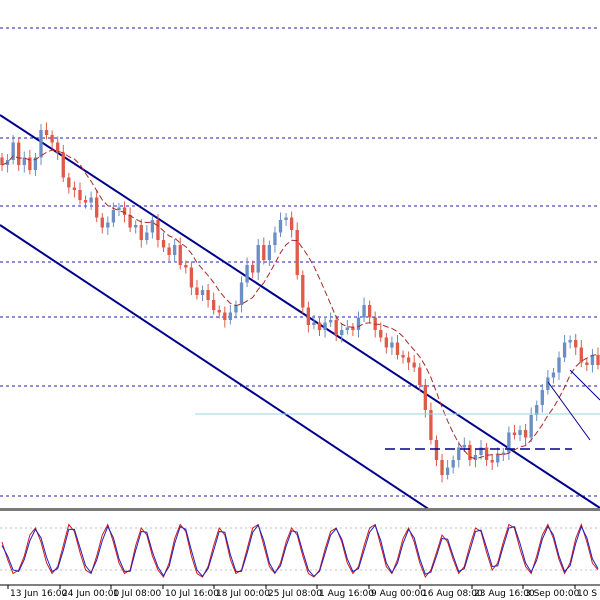 Image resolution: width=600 pixels, height=600 pixels. Describe the element at coordinates (397, 409) in the screenshot. I see `annotation-lines` at that location.